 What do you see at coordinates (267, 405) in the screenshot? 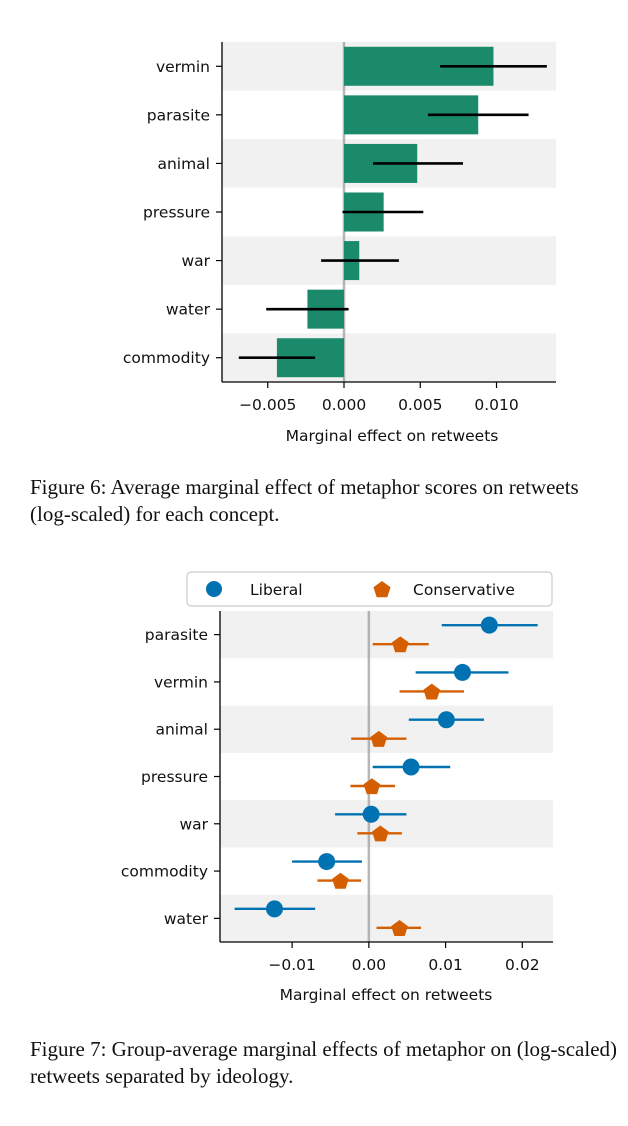
I see `x-tick-label: −0.005` at bounding box center [267, 405].